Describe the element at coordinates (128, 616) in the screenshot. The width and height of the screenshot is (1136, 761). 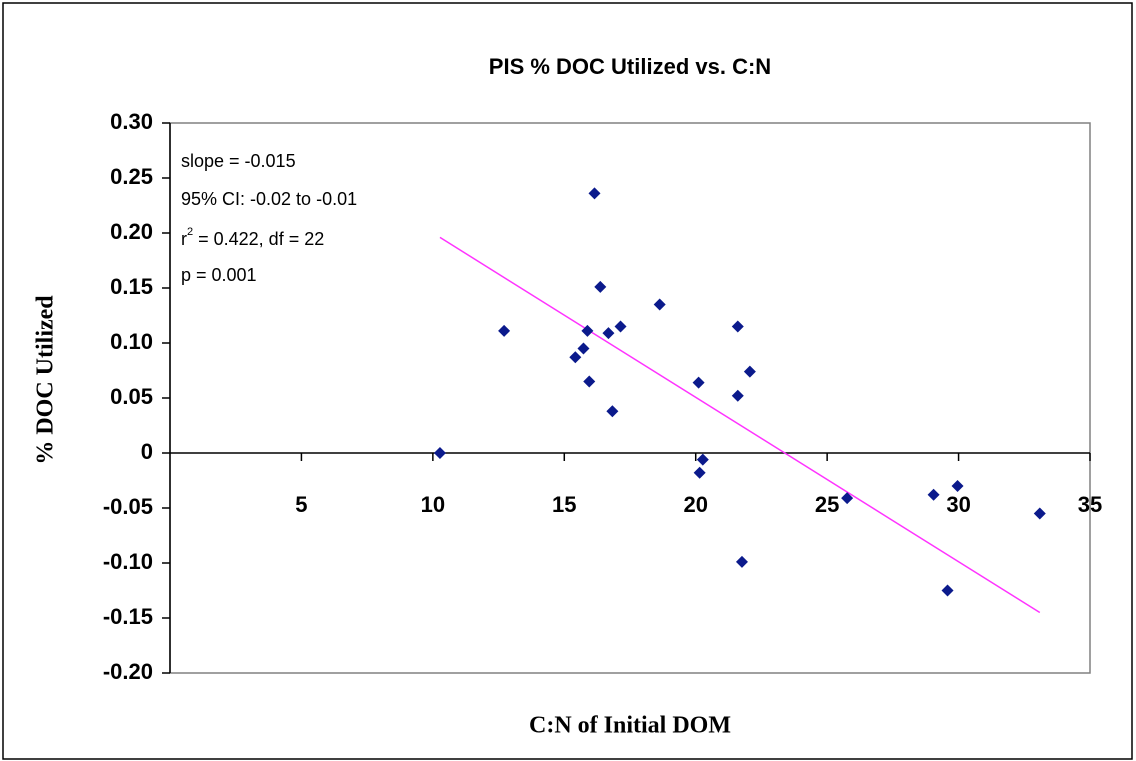
I see `y-tick-label: -0.15` at that location.